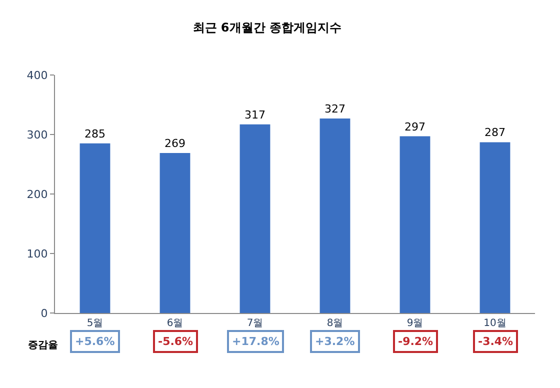  Describe the element at coordinates (415, 323) in the screenshot. I see `x-tick-label: 9월` at that location.